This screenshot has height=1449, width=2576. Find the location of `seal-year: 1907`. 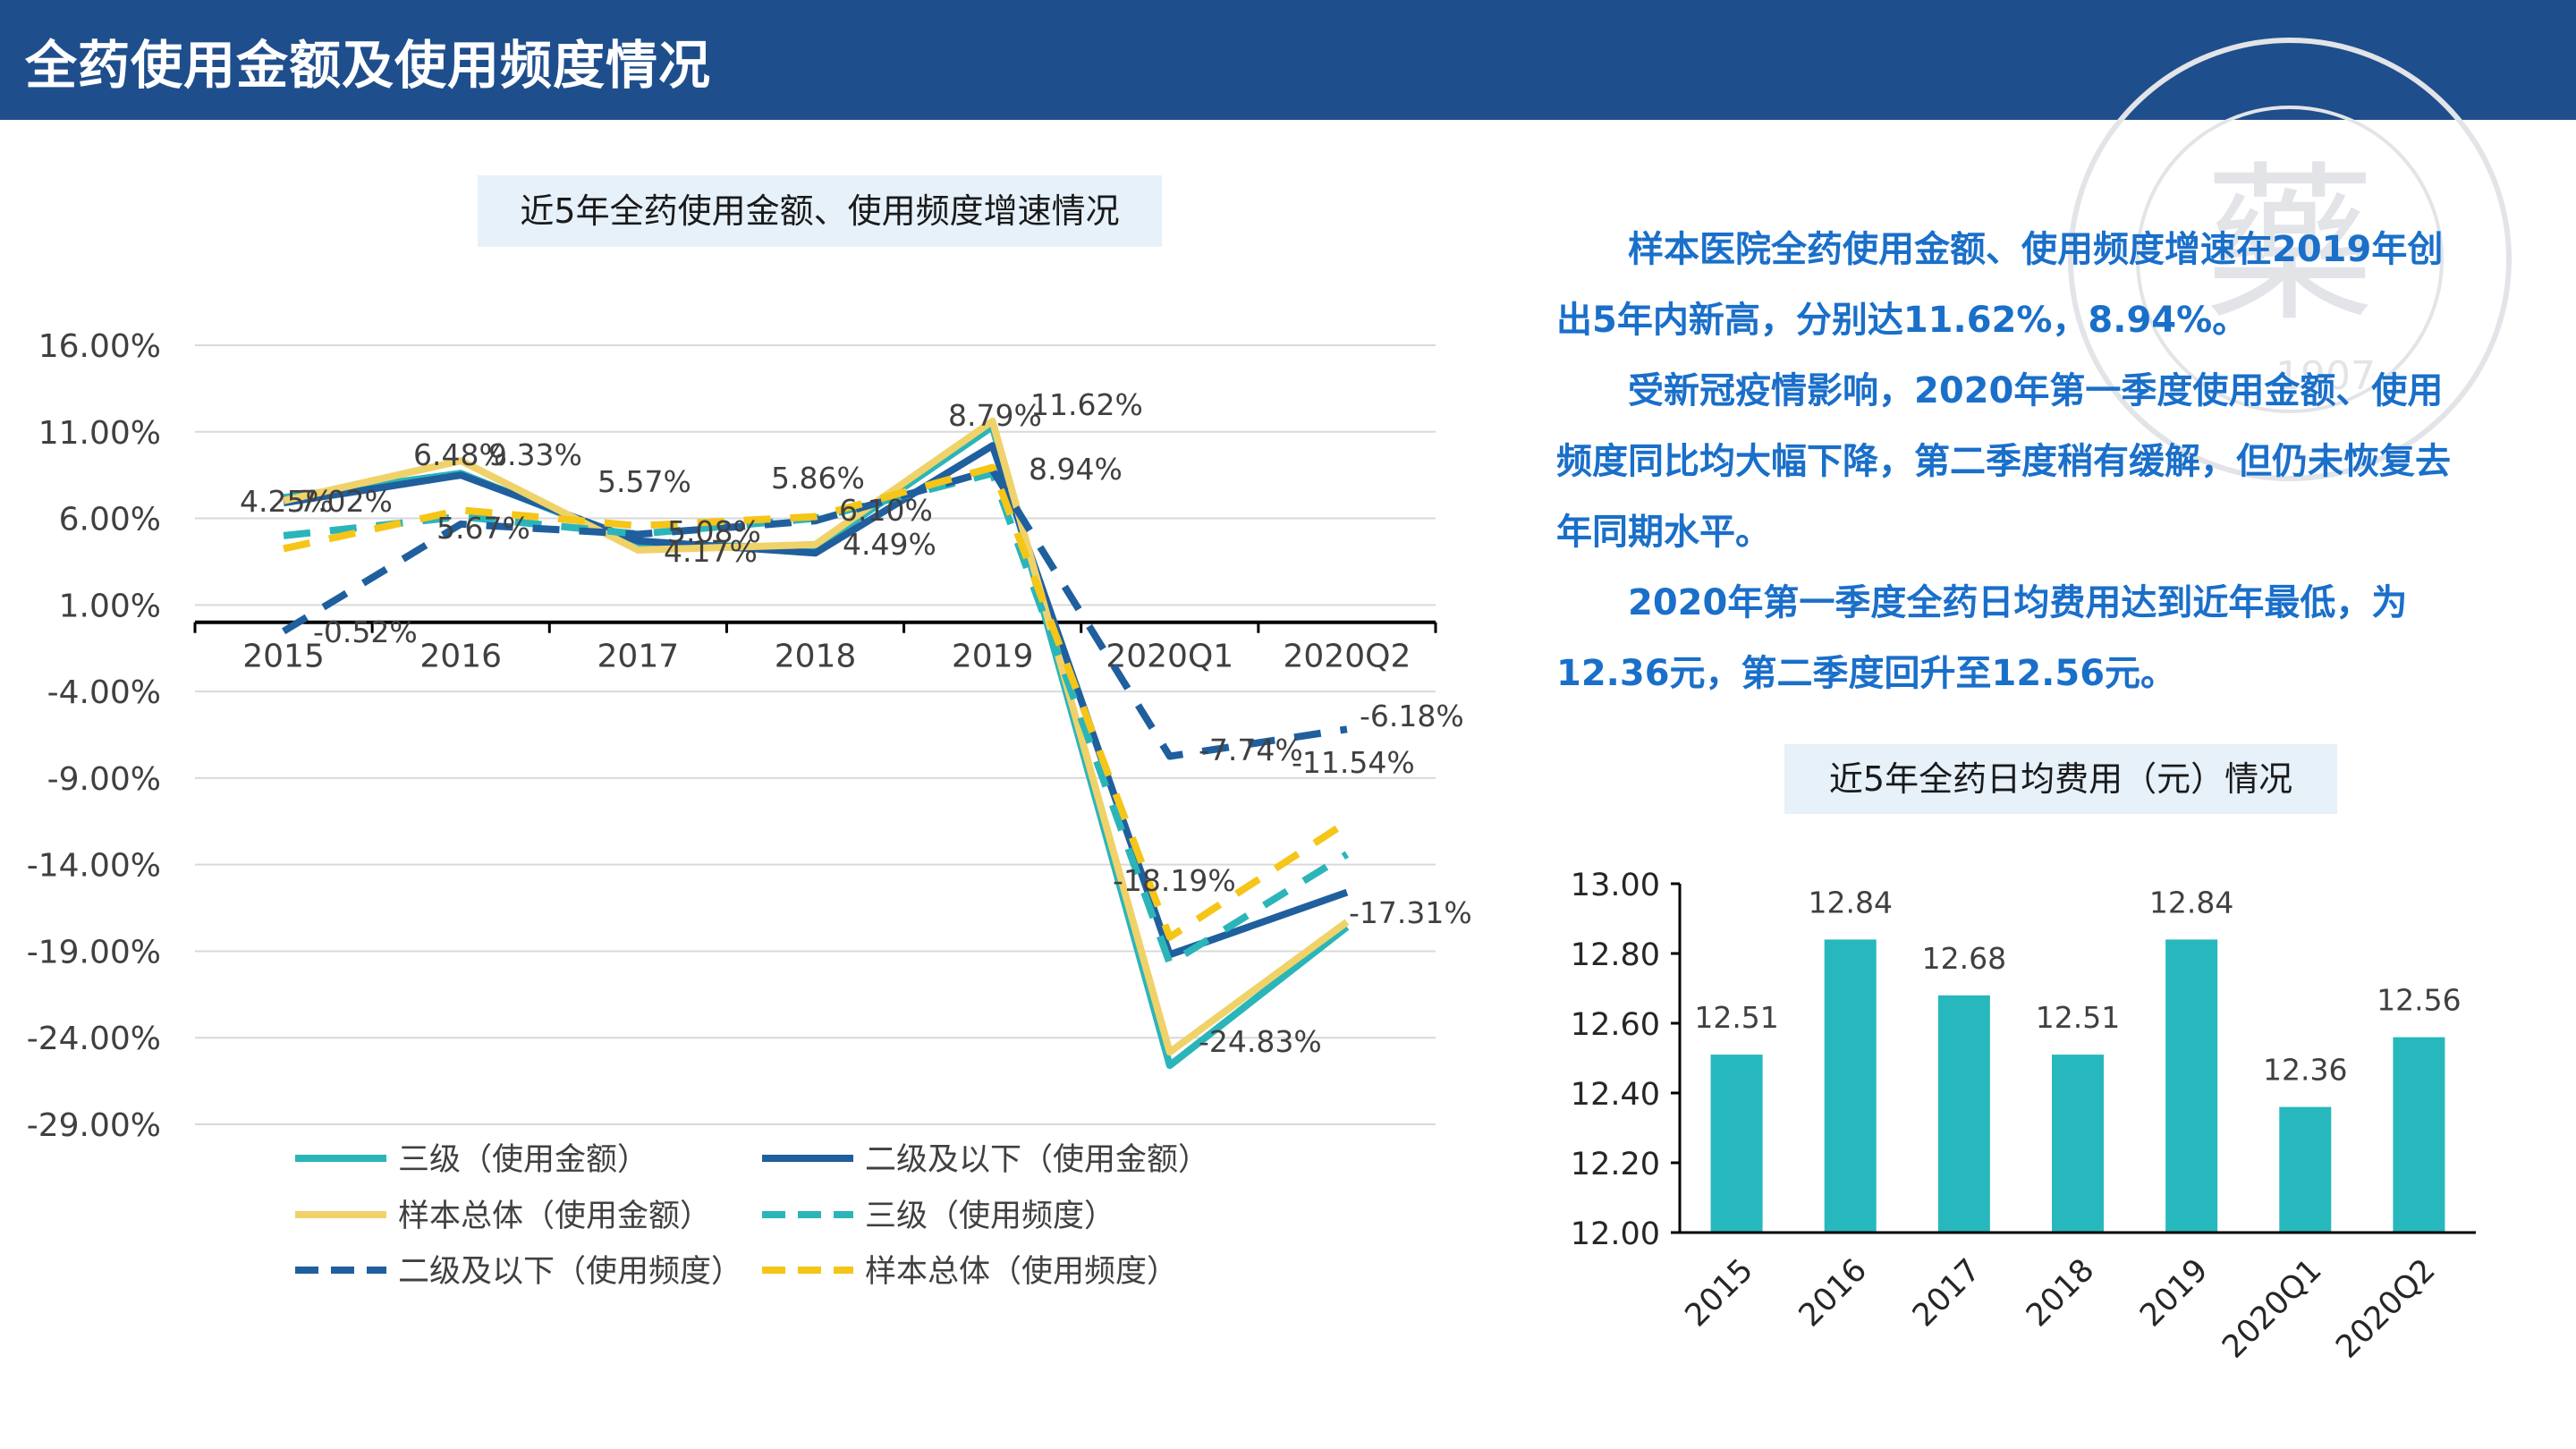

seal-year: 1907 is located at coordinates (2325, 376).